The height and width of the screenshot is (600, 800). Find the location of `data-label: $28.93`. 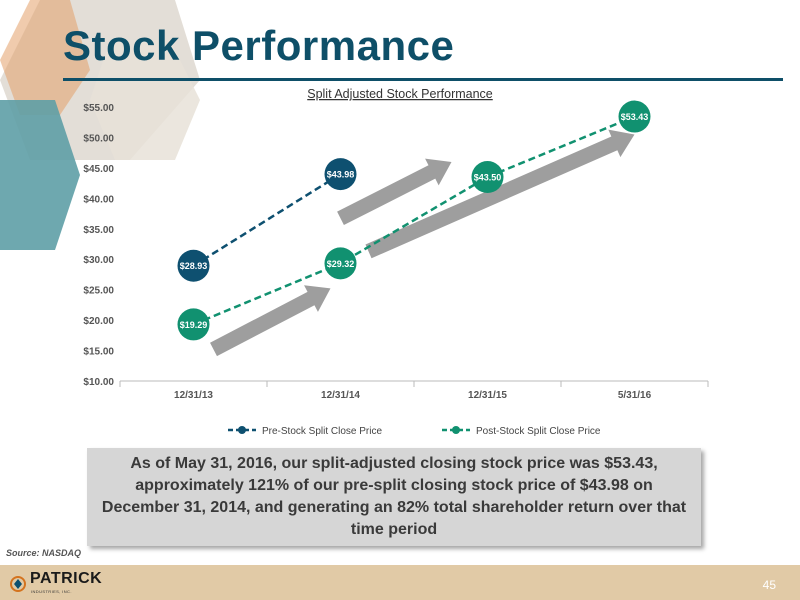

data-label: $28.93 is located at coordinates (194, 266).